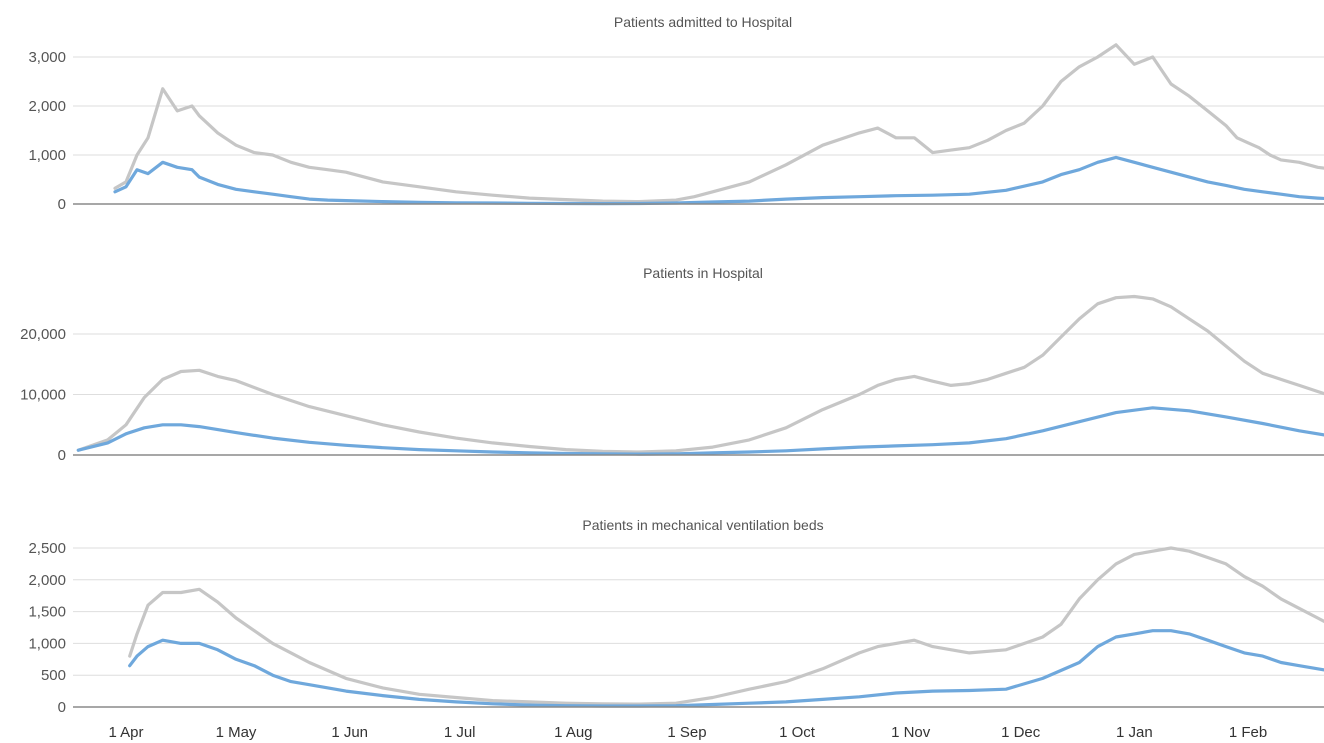  I want to click on x-tick-label: 1 May, so click(236, 732).